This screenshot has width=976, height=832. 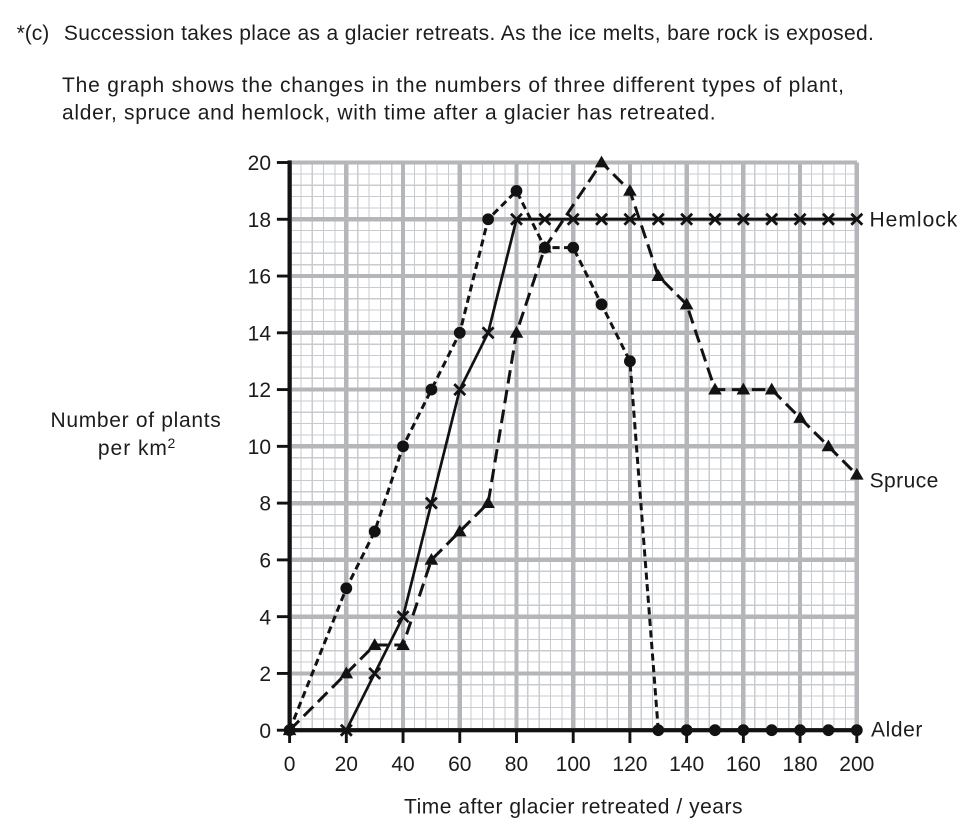 I want to click on svg-text: per km, so click(x=132, y=448).